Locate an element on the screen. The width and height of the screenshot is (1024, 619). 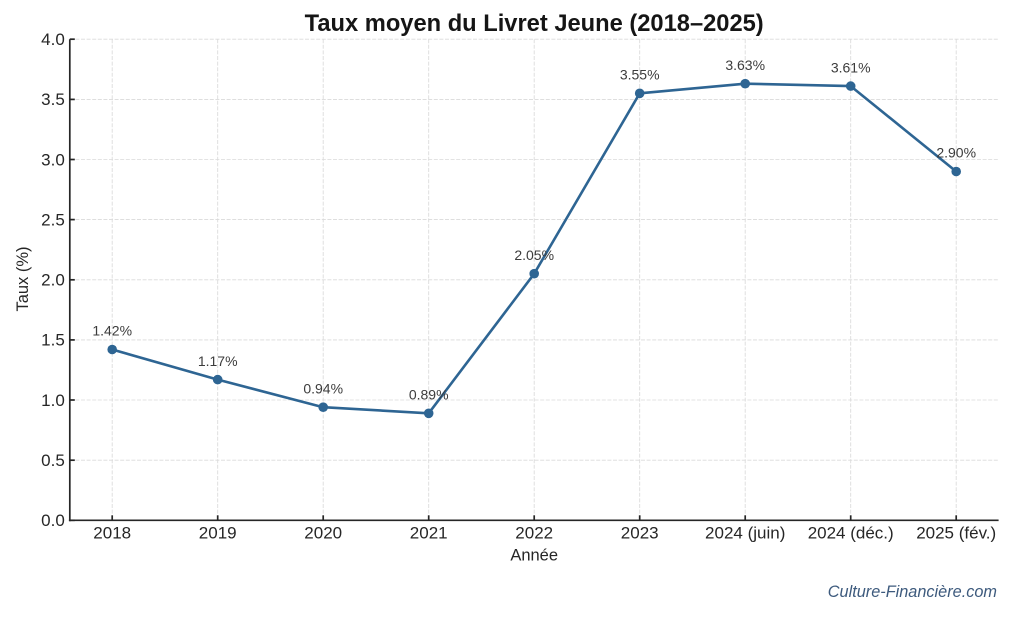
svg-text: 3.5 is located at coordinates (53, 99).